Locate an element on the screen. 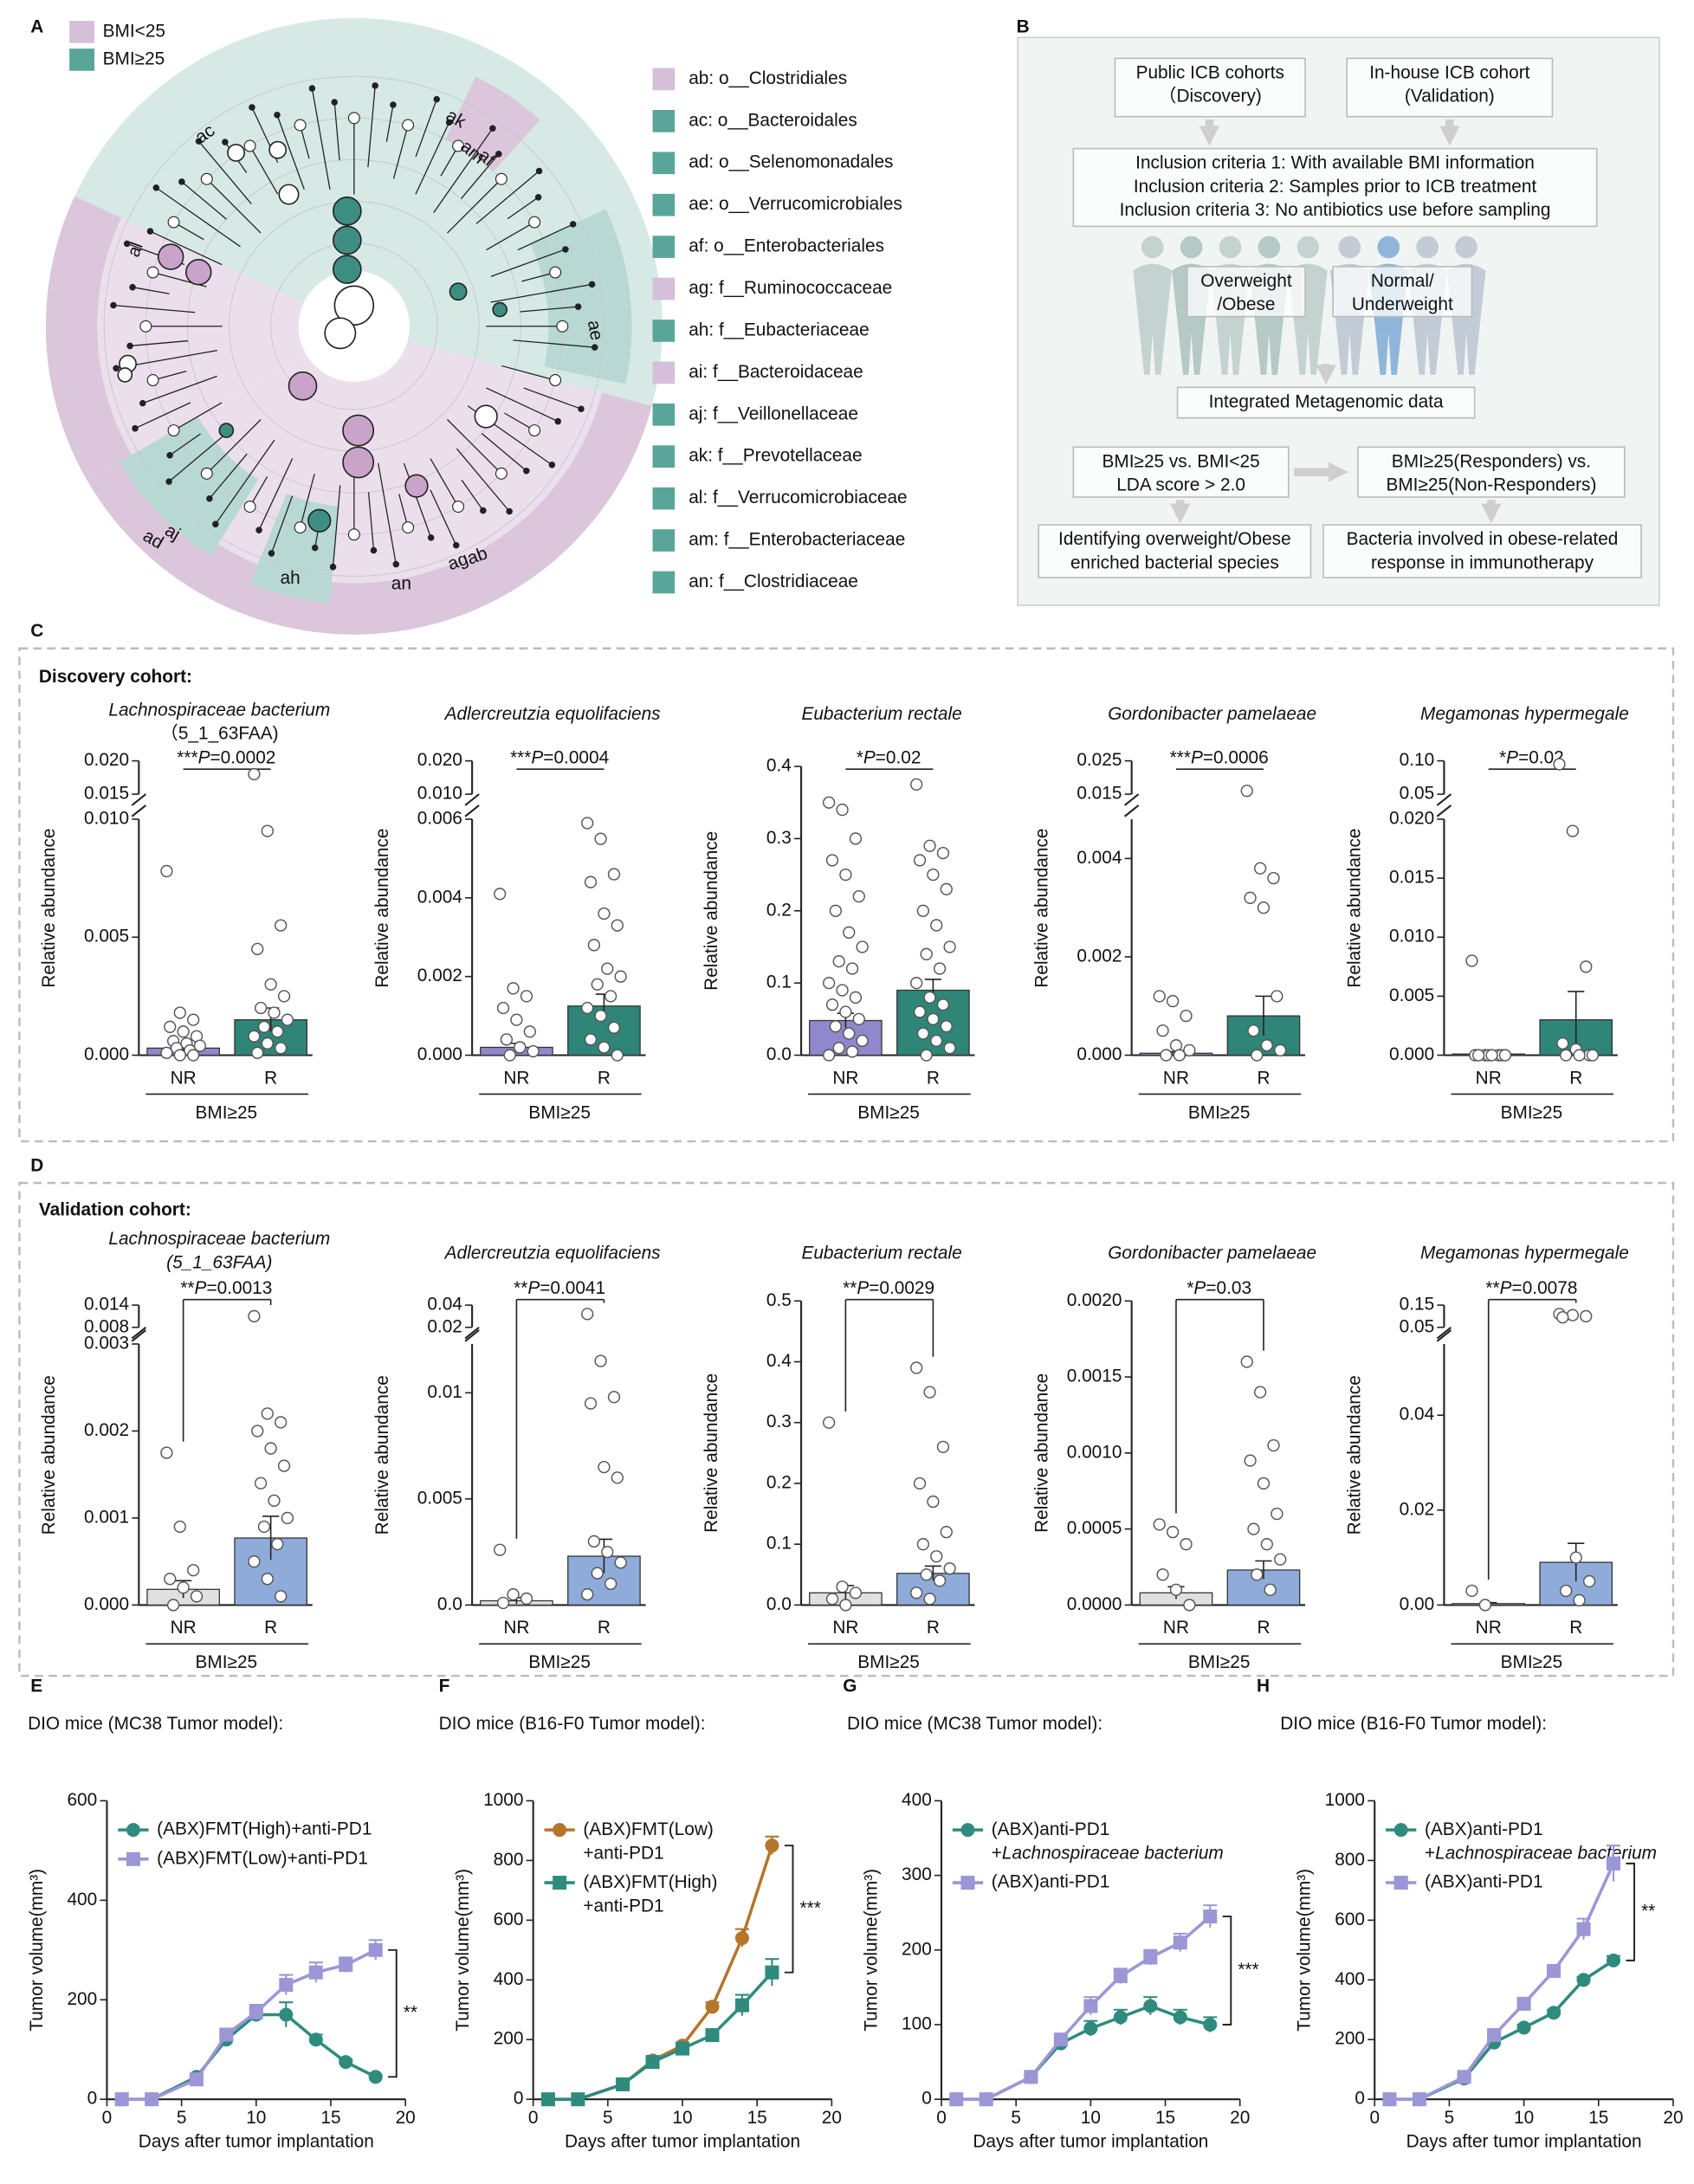 This screenshot has width=1694, height=2184. flow-text: Identifying overweight/Obese is located at coordinates (1174, 539).